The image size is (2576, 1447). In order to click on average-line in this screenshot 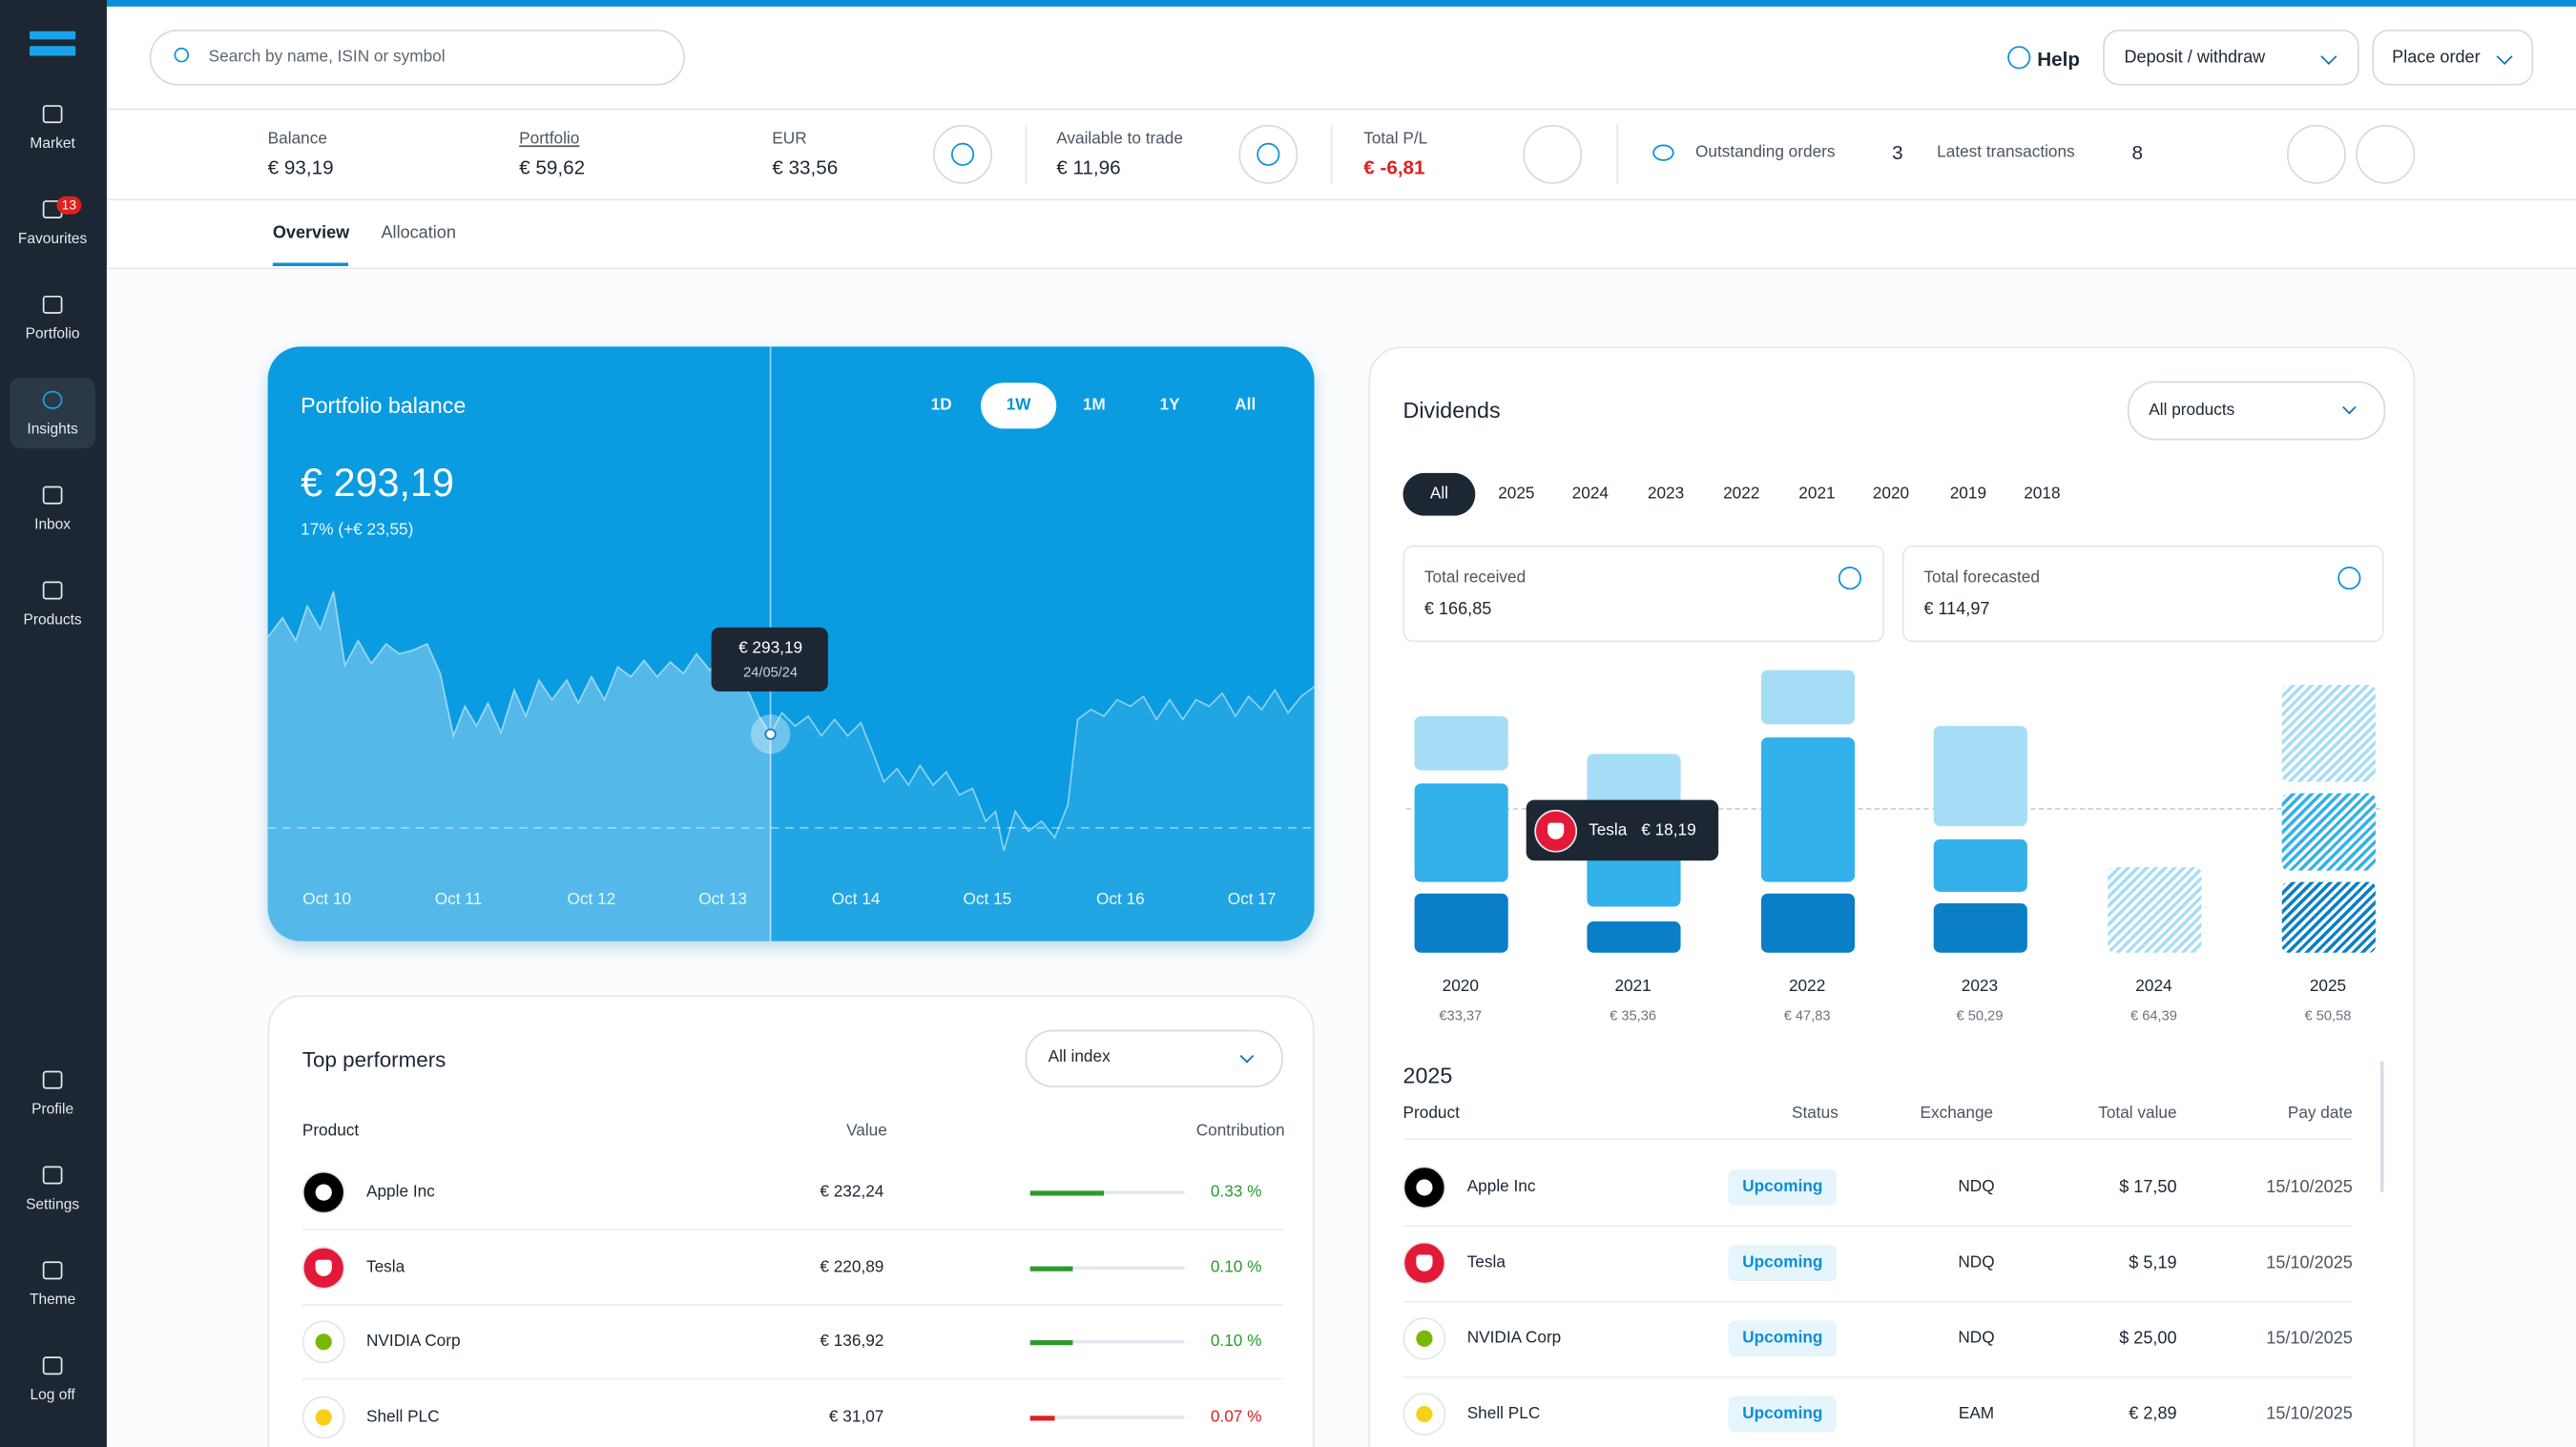, I will do `click(1893, 809)`.